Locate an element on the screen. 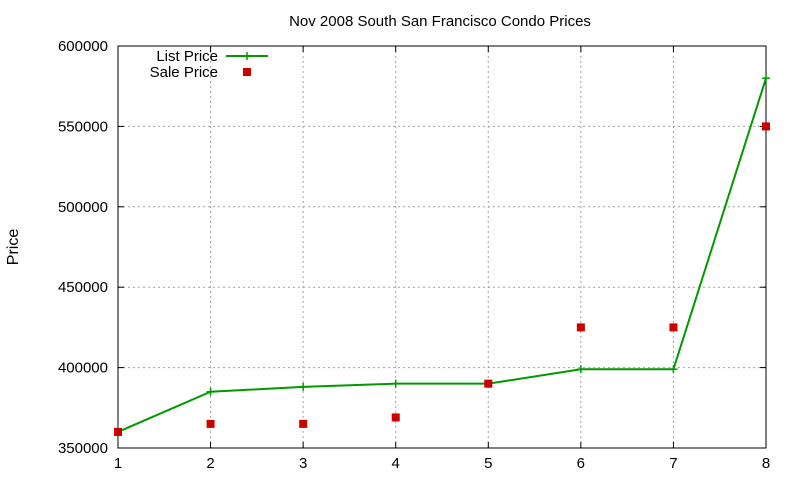 The height and width of the screenshot is (480, 800). y-axis-label: Price is located at coordinates (13, 247).